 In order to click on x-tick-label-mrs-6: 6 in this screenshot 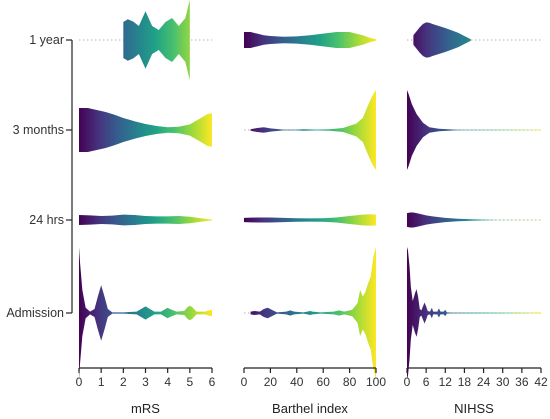, I will do `click(212, 382)`.